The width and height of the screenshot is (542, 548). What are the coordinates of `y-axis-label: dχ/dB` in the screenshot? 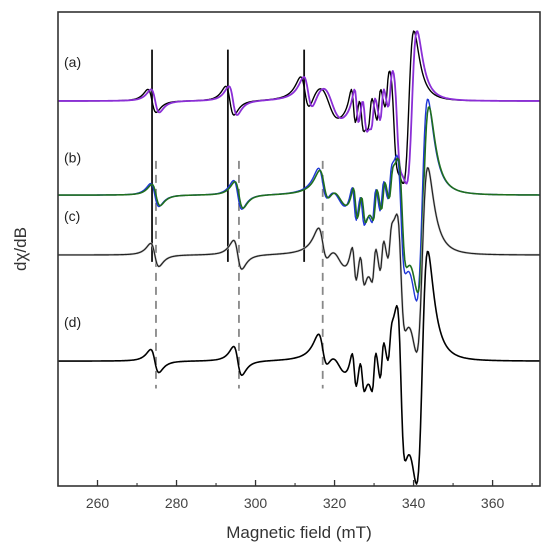 It's located at (20, 249).